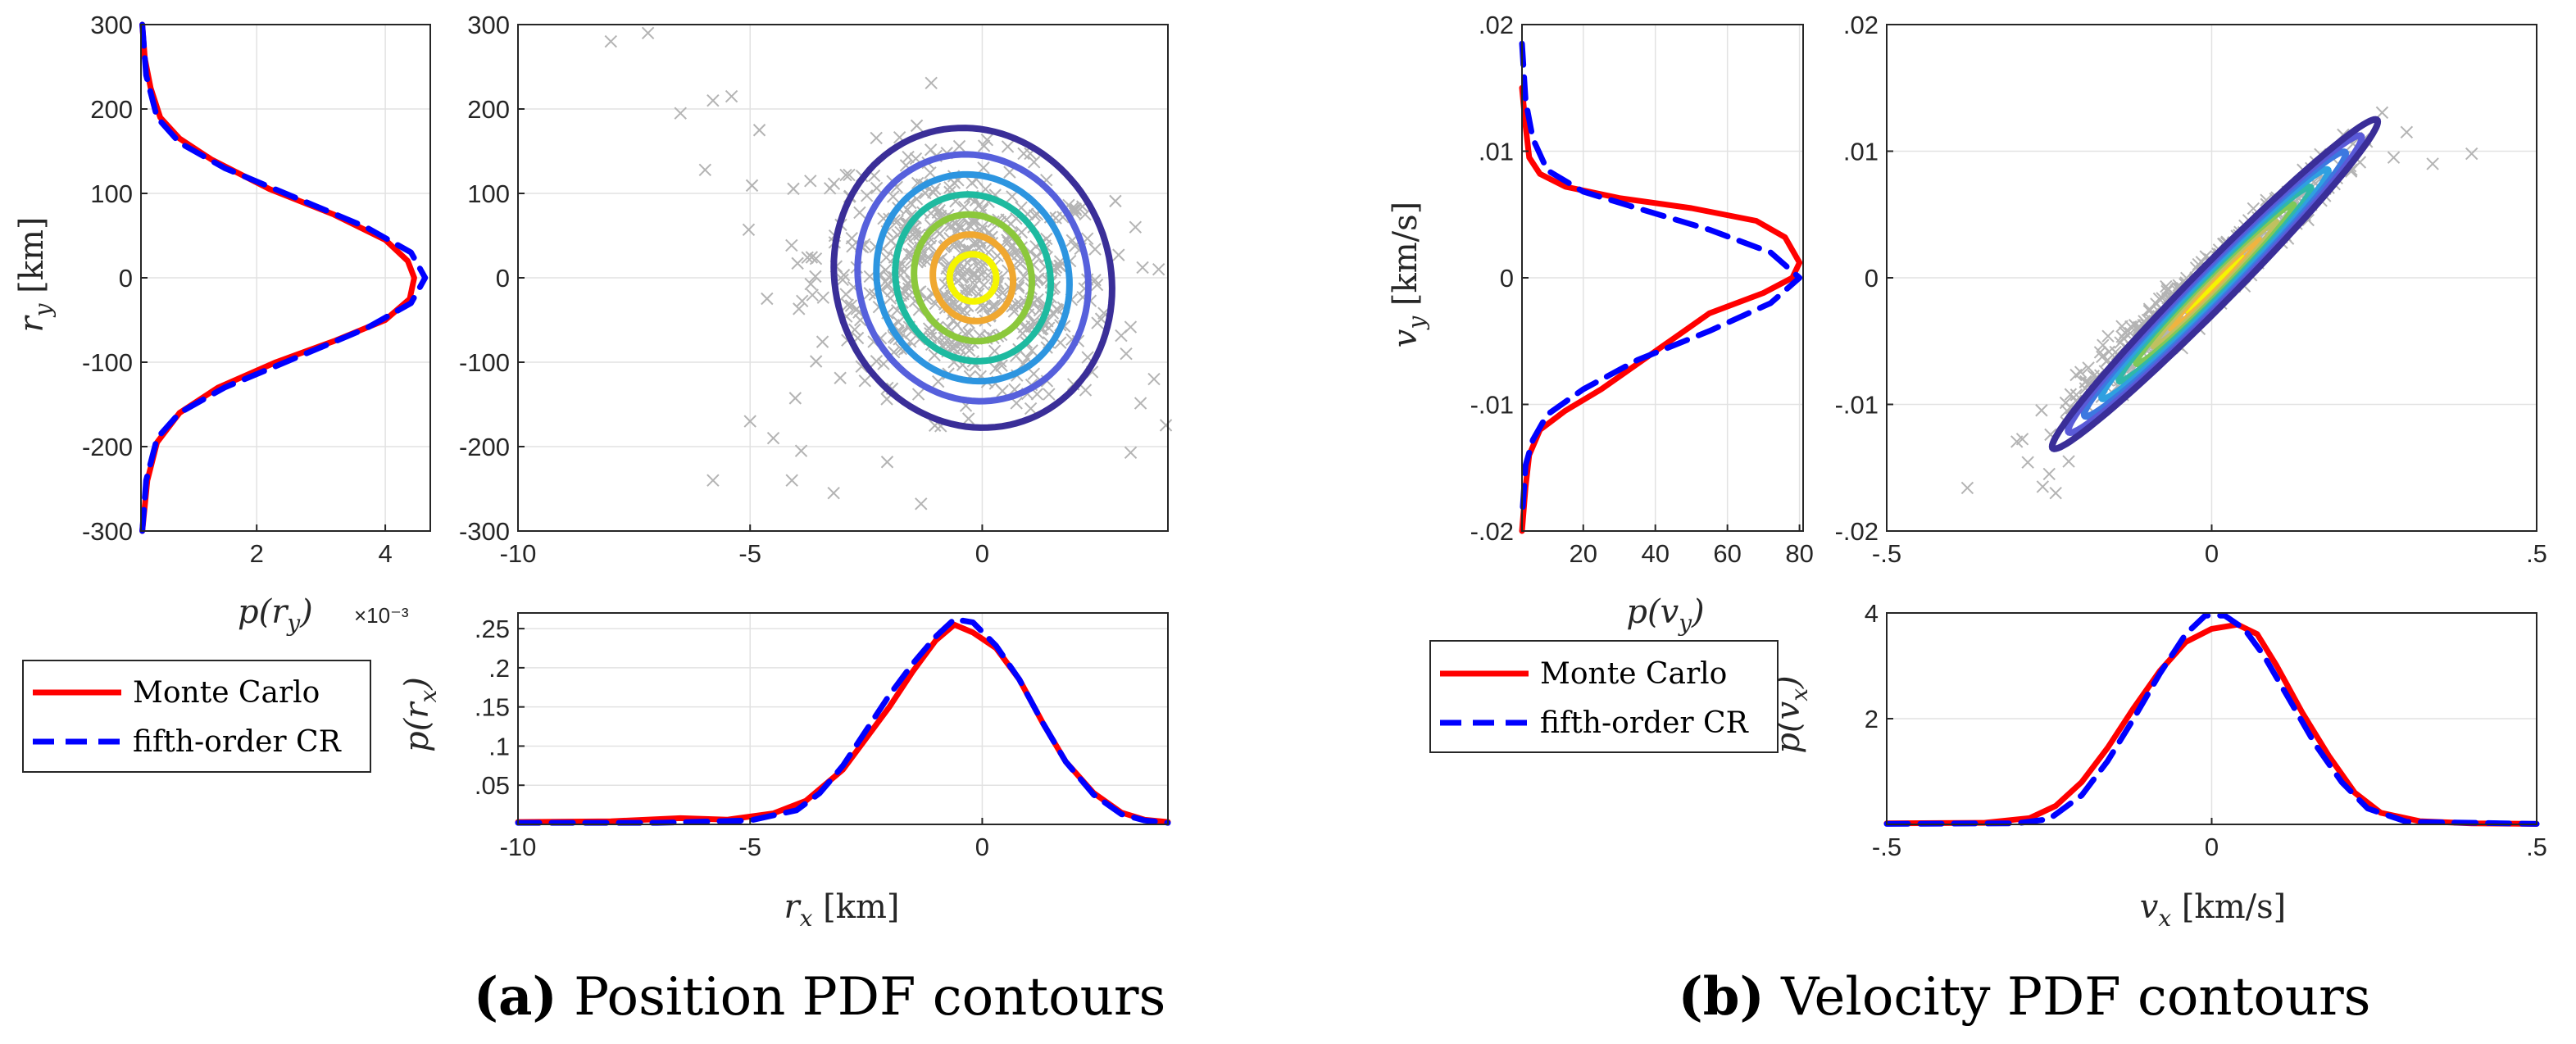 The height and width of the screenshot is (1044, 2576). I want to click on tick-label: .5, so click(2536, 847).